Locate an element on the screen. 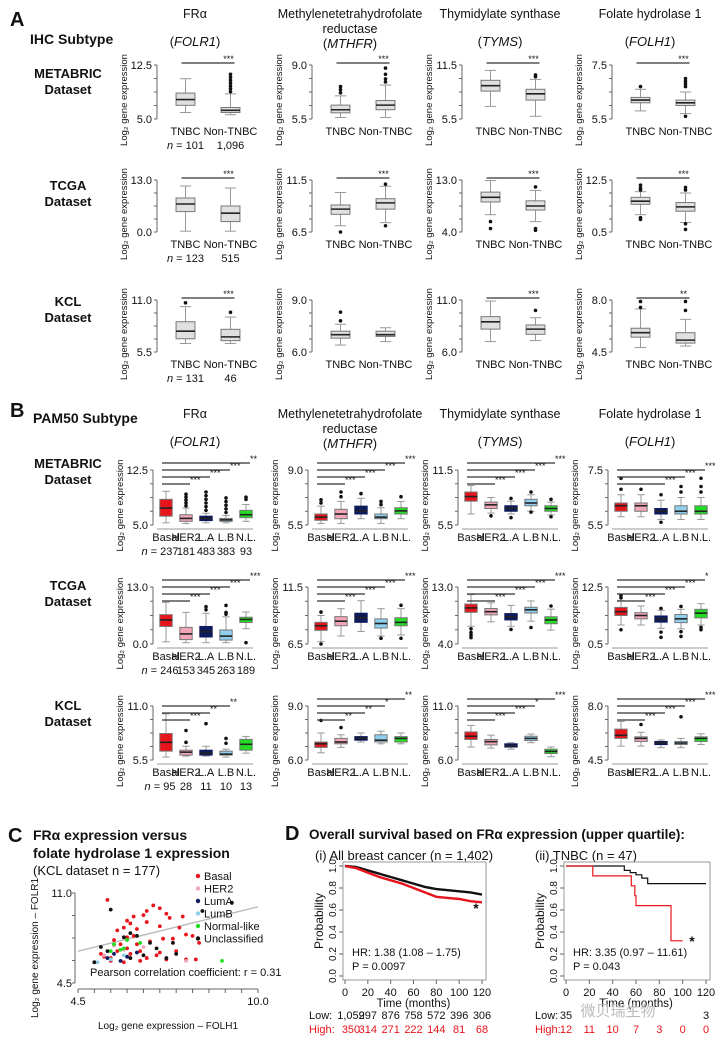 This screenshot has height=1042, width=720. scatter-point-normallike is located at coordinates (140, 942).